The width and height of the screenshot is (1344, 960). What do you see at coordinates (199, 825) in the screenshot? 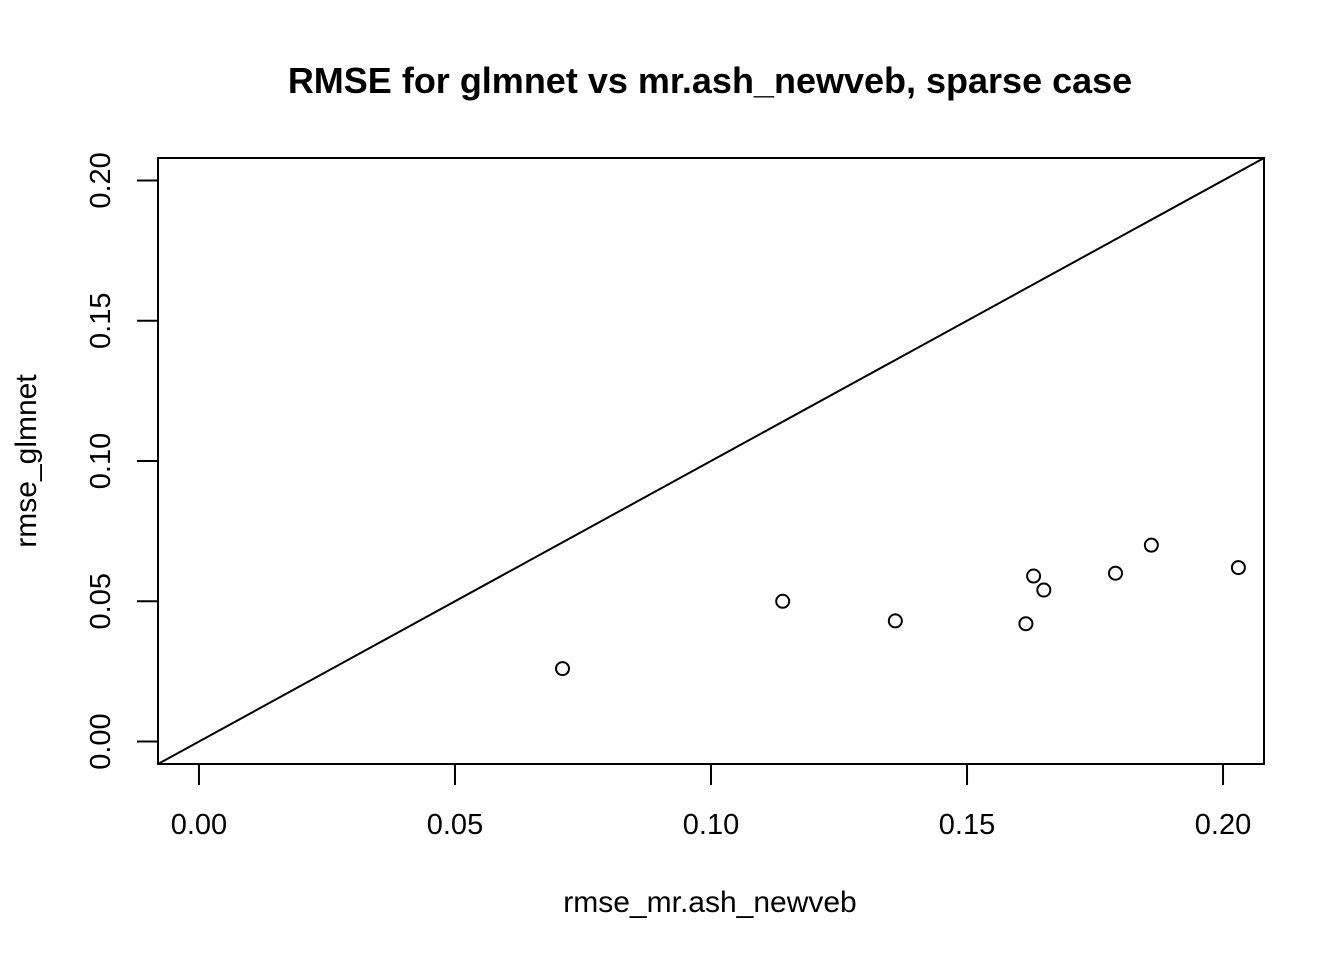
I see `x-tick-label: 0.00` at bounding box center [199, 825].